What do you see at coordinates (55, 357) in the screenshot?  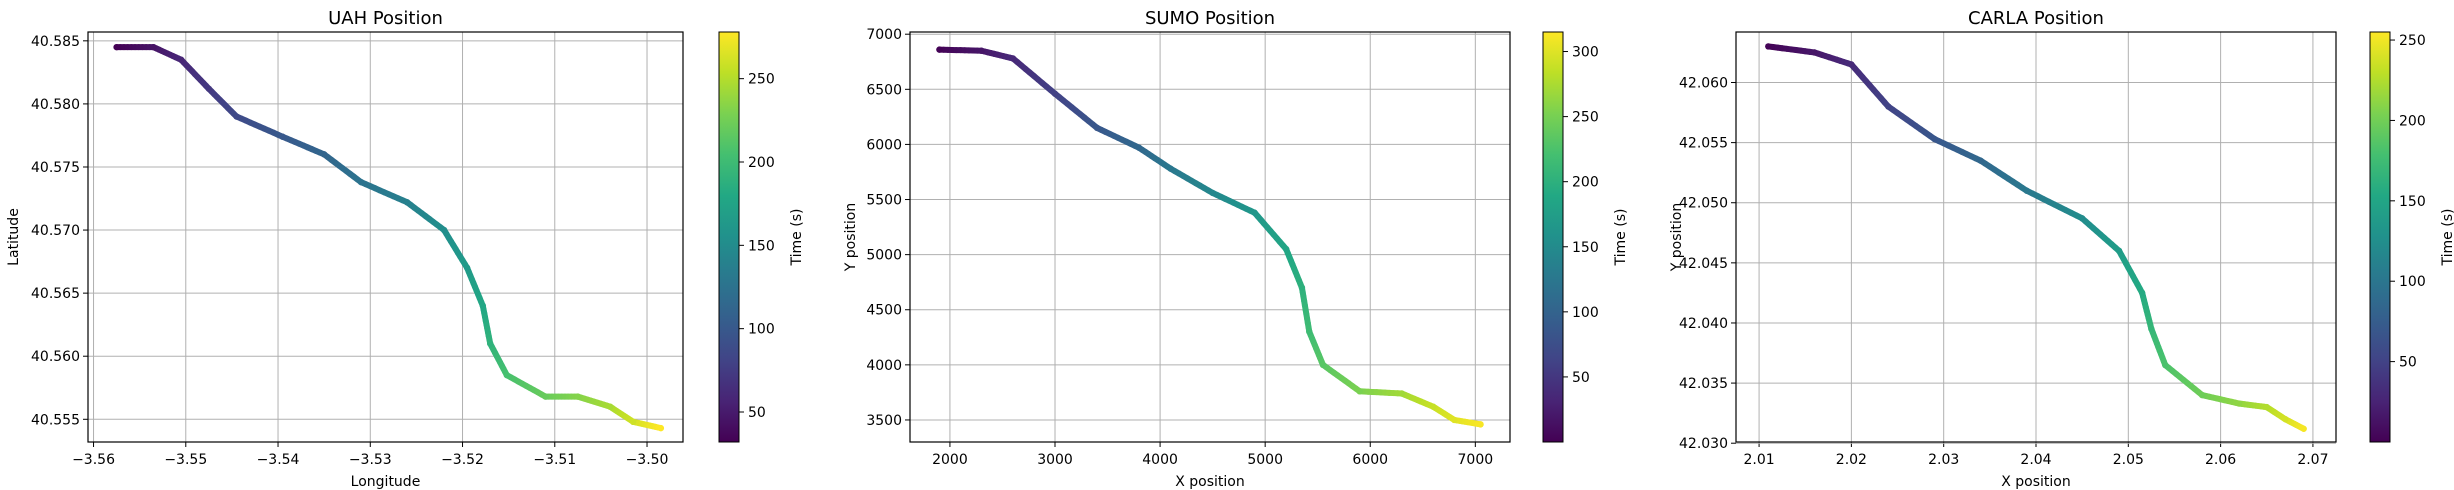 I see `y-tick-label: 40.560` at bounding box center [55, 357].